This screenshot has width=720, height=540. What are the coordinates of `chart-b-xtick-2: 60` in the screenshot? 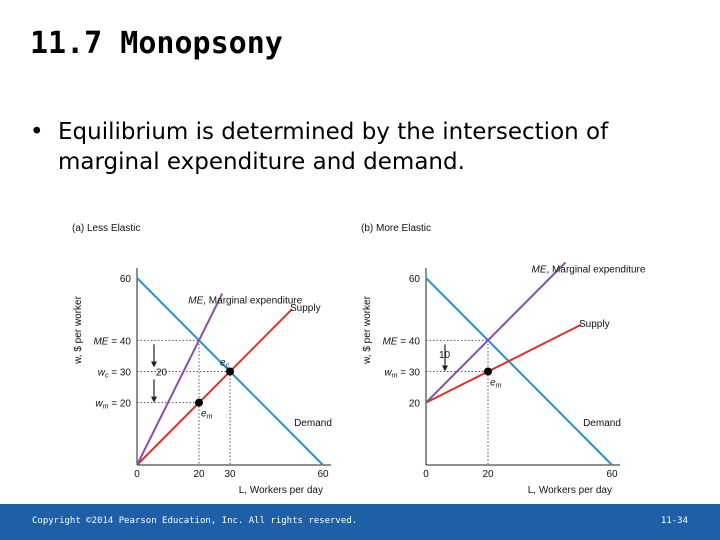 It's located at (612, 474).